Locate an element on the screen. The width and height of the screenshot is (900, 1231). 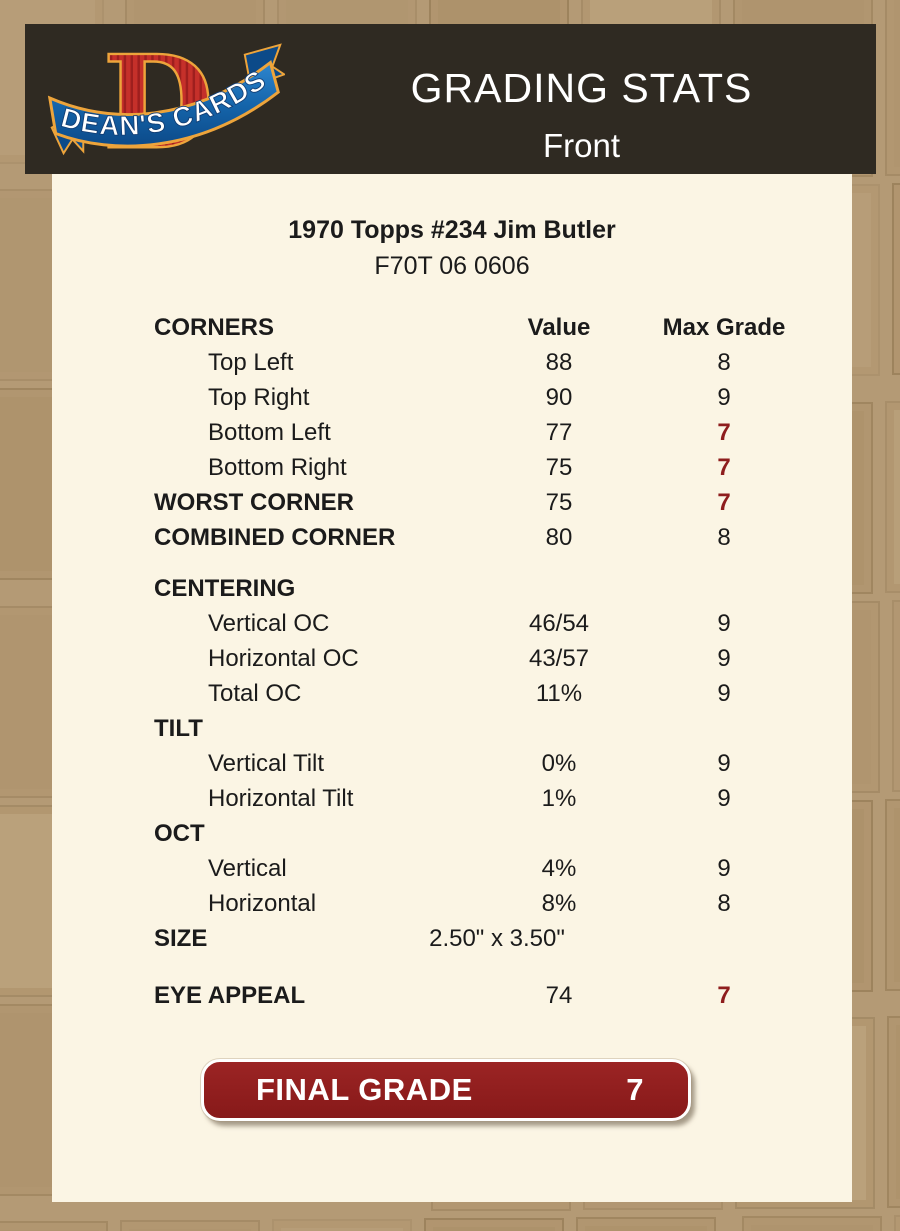
table-row: Vertical Tilt 0% 9 is located at coordinates (474, 763).